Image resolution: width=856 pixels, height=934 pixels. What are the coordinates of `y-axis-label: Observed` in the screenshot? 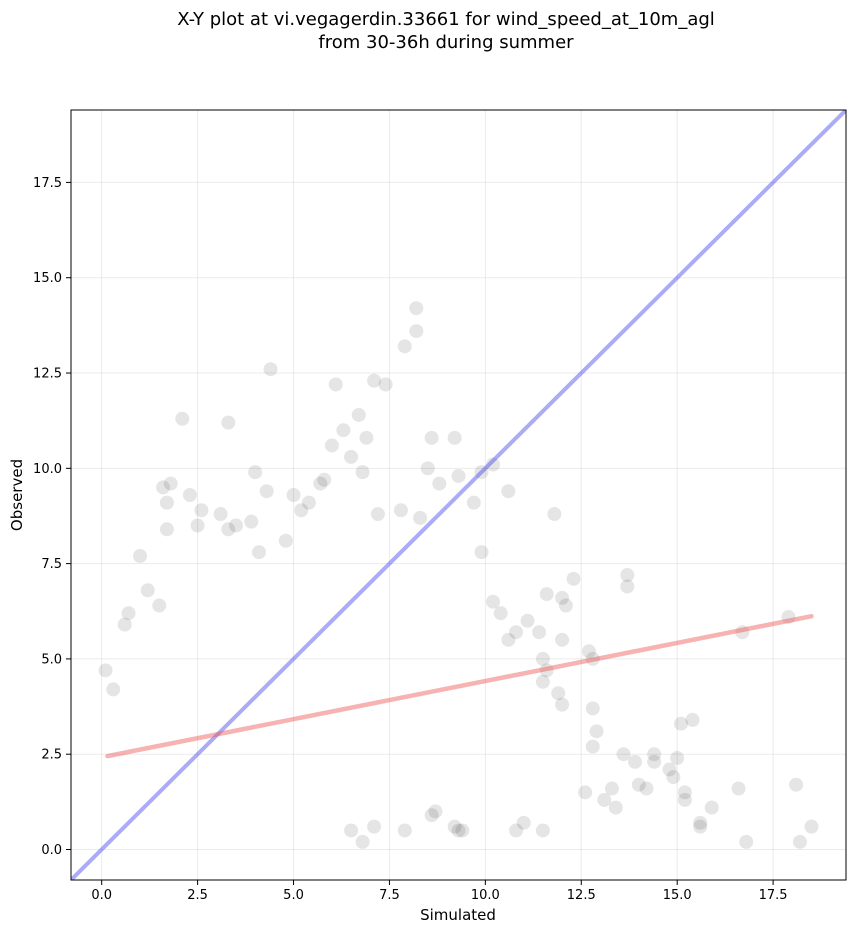 It's located at (17, 495).